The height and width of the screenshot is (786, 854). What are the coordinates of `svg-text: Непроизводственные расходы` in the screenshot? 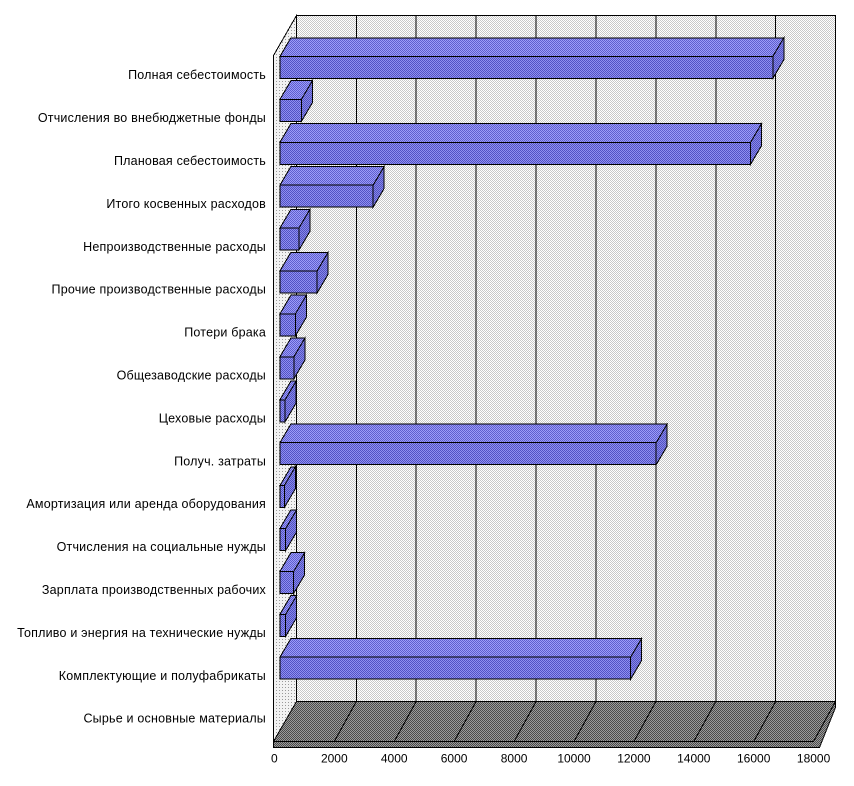 It's located at (174, 247).